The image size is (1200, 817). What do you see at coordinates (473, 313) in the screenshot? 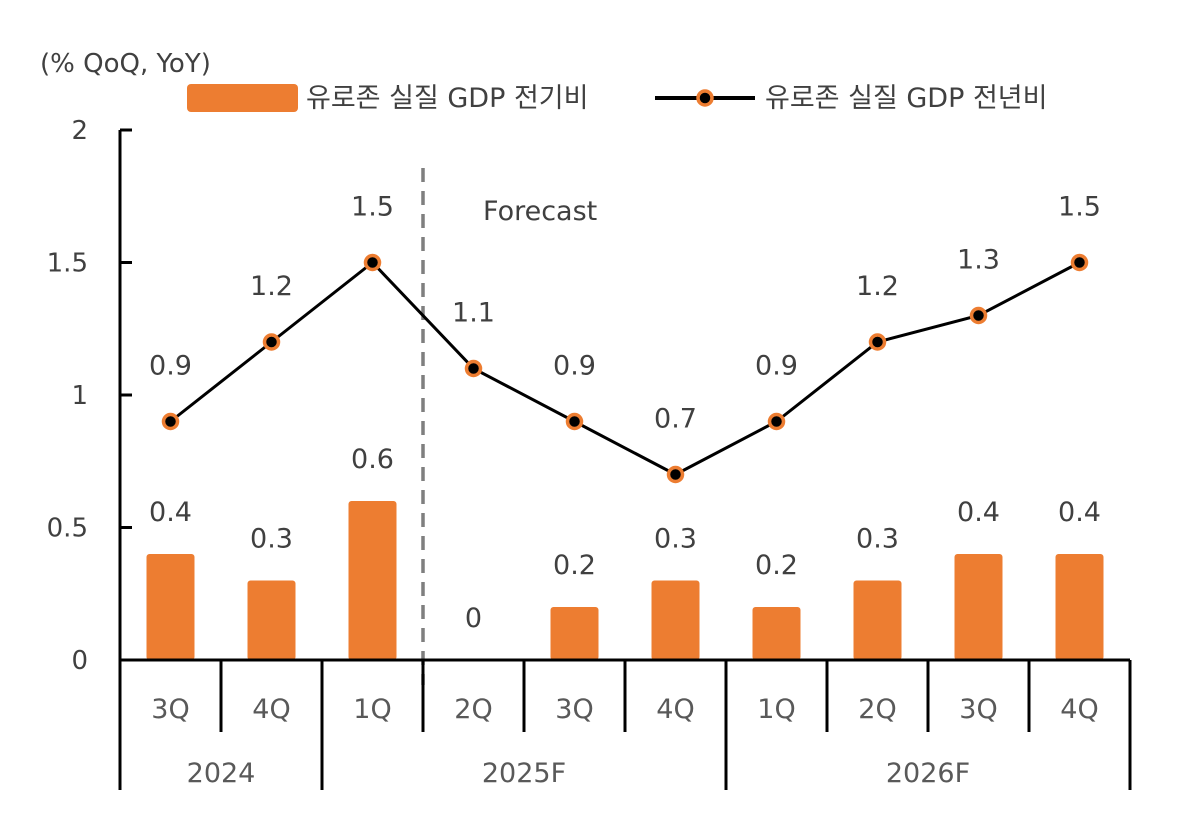
I see `line-value-label: 1.1` at bounding box center [473, 313].